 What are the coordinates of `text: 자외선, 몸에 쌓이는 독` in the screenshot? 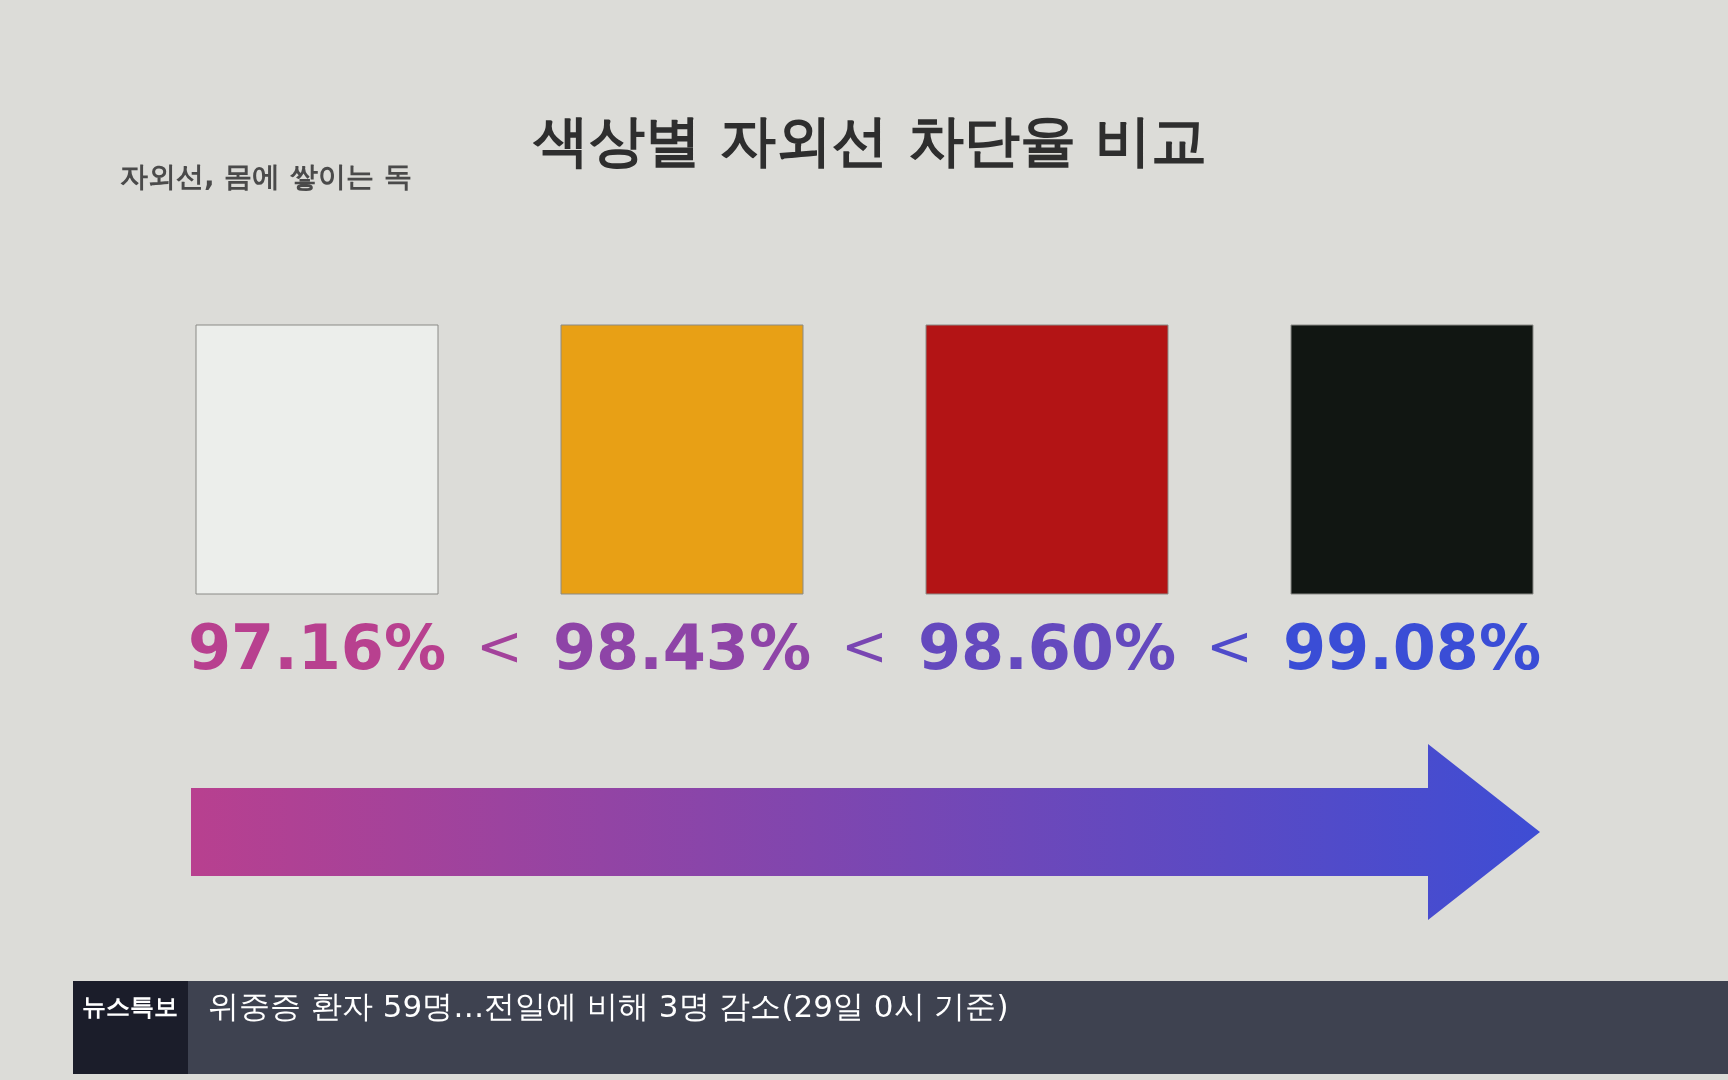 It's located at (266, 176).